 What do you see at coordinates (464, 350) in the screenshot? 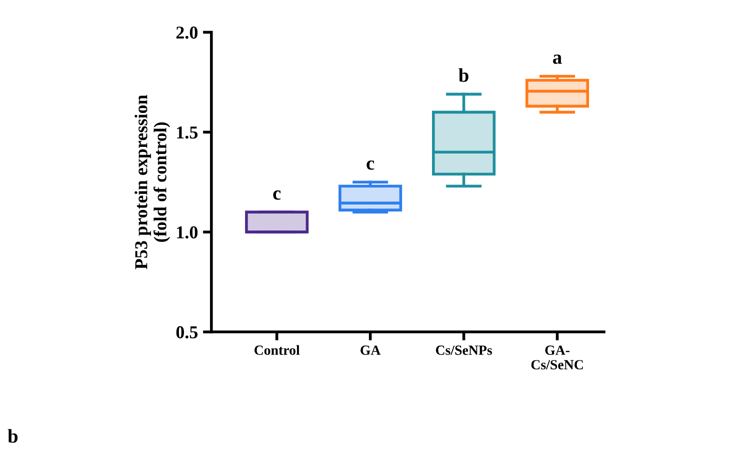
I see `x-tick-label: Cs/SeNPs` at bounding box center [464, 350].